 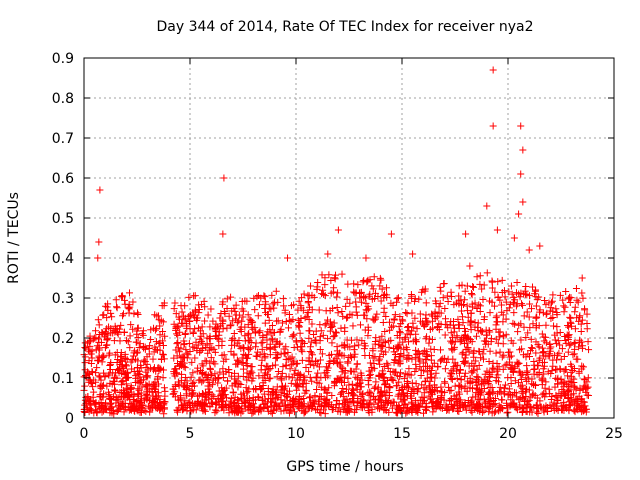 What do you see at coordinates (63, 139) in the screenshot?
I see `y-tick-label: 0.7` at bounding box center [63, 139].